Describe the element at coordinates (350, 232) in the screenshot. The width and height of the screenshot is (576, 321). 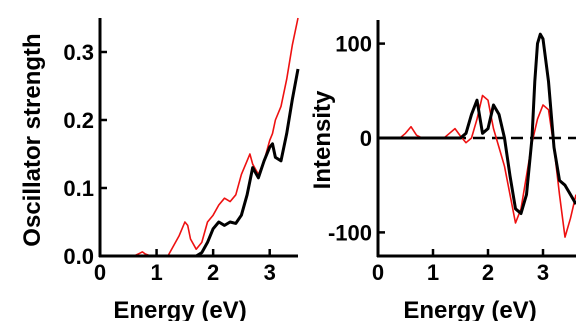
I see `y-tick-label: -100` at that location.